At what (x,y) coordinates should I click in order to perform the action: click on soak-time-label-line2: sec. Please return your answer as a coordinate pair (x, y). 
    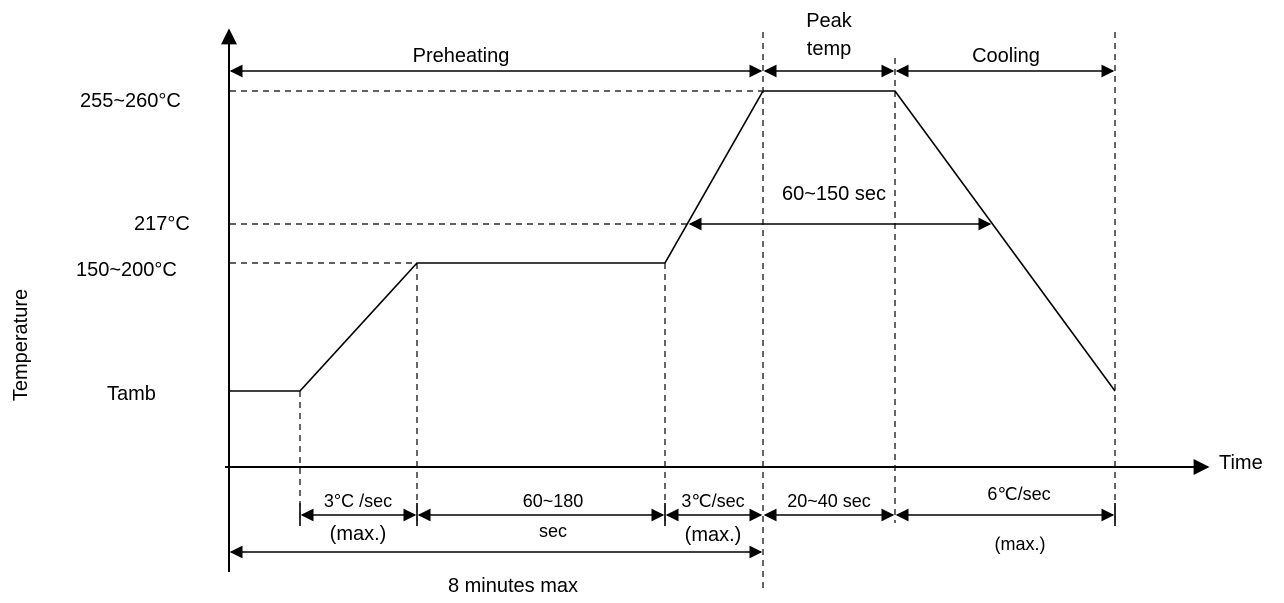
    Looking at the image, I should click on (553, 531).